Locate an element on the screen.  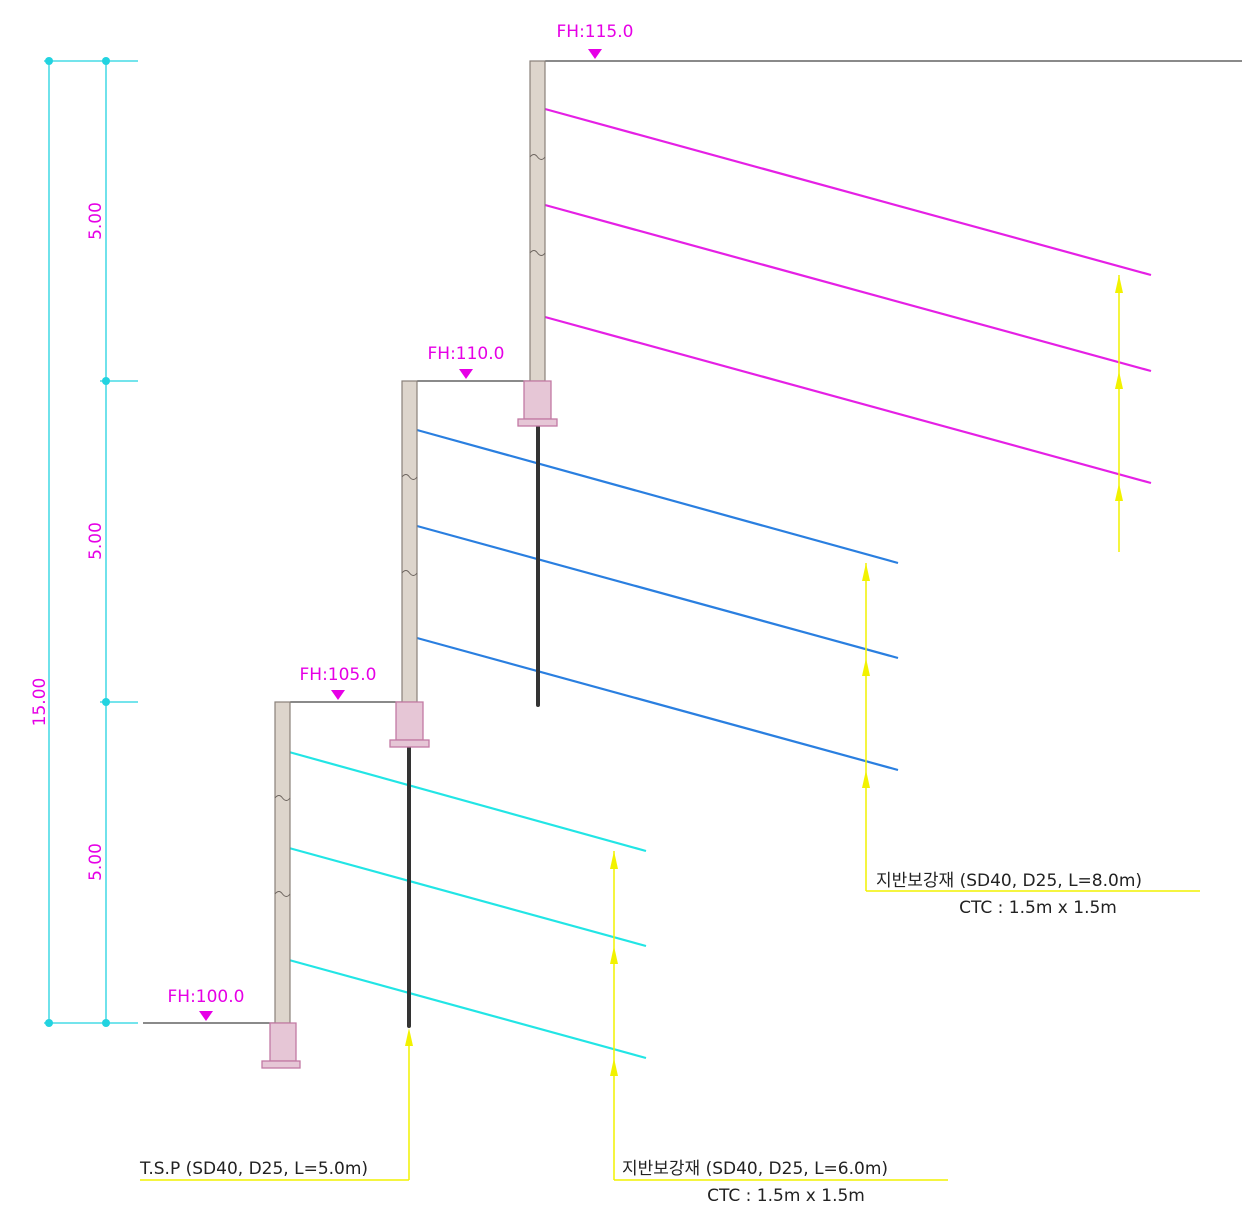
dimension-stage2-label: 5.00 is located at coordinates (96, 541).